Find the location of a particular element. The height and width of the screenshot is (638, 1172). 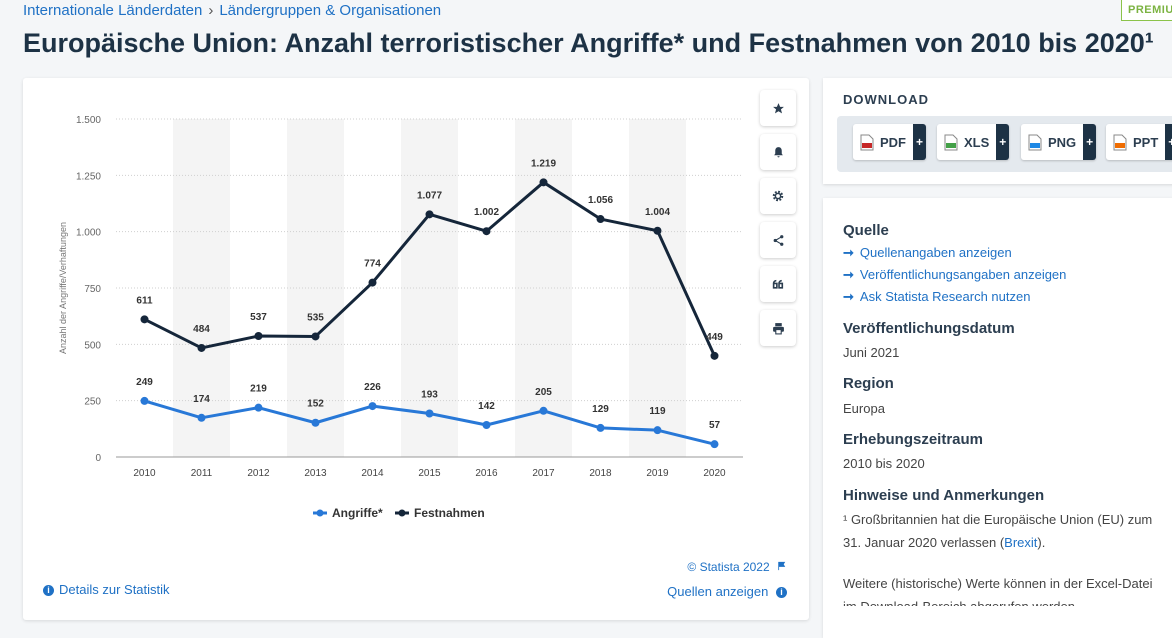

region-value: Europa is located at coordinates (864, 408).